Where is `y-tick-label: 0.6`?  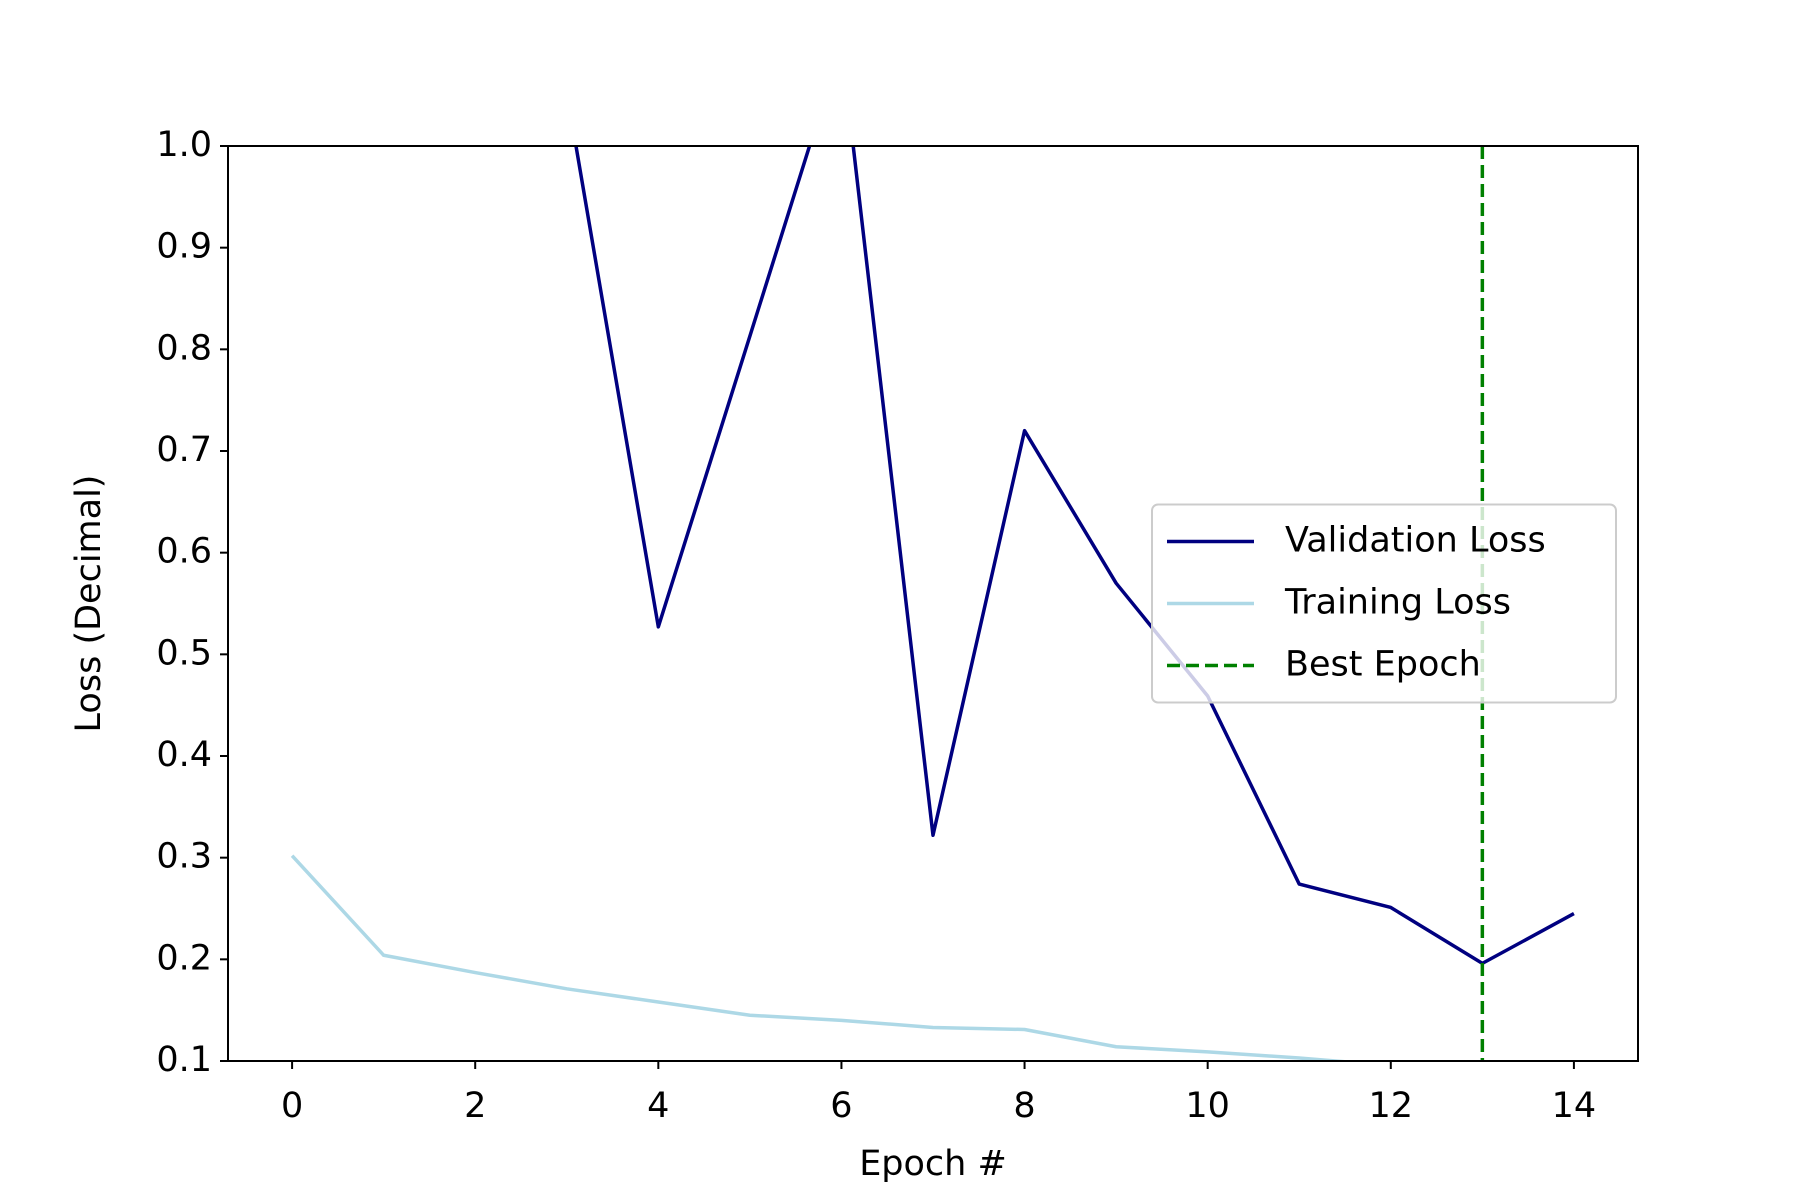 y-tick-label: 0.6 is located at coordinates (184, 552).